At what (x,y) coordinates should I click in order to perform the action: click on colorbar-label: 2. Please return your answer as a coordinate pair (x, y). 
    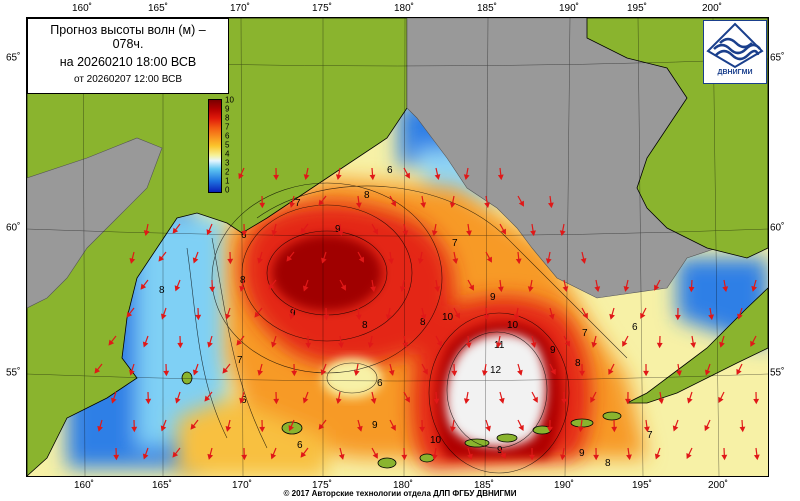
    Looking at the image, I should click on (227, 172).